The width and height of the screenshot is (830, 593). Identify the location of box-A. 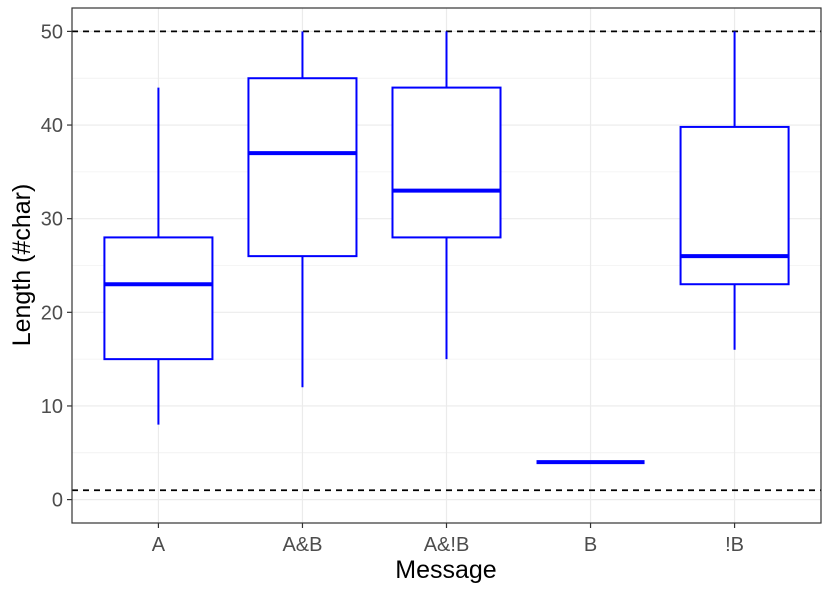
(158, 256).